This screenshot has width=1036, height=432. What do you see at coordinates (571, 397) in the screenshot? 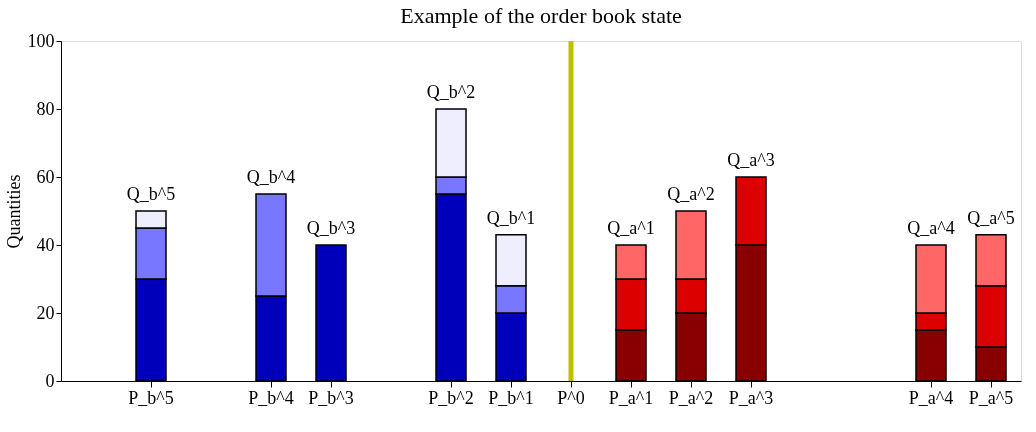
I see `x-tick-label: P^0` at bounding box center [571, 397].